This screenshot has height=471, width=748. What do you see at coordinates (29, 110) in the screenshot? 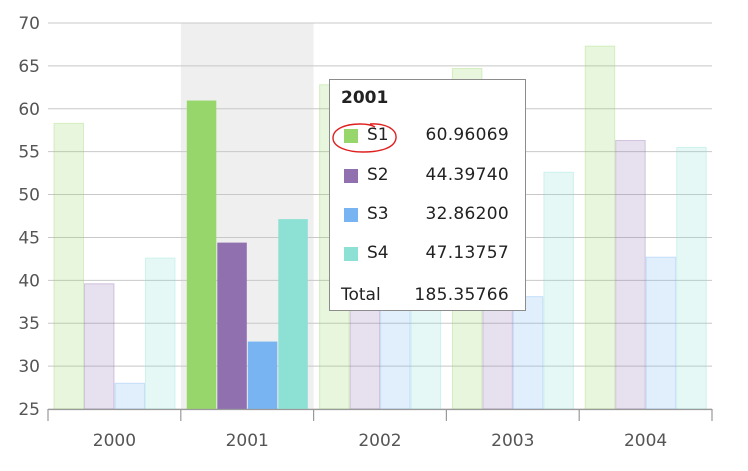
I see `y-tick-label: 60` at bounding box center [29, 110].